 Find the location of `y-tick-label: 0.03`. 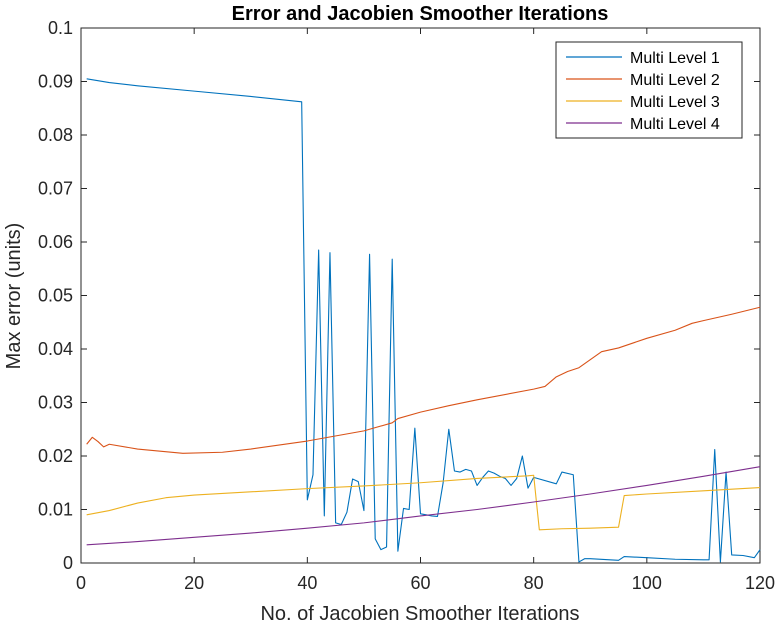

y-tick-label: 0.03 is located at coordinates (55, 403).